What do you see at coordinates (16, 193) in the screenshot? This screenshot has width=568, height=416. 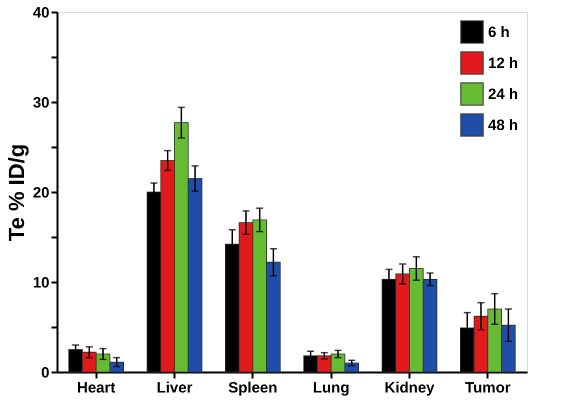 I see `y-axis-title: Te % ID/g` at bounding box center [16, 193].